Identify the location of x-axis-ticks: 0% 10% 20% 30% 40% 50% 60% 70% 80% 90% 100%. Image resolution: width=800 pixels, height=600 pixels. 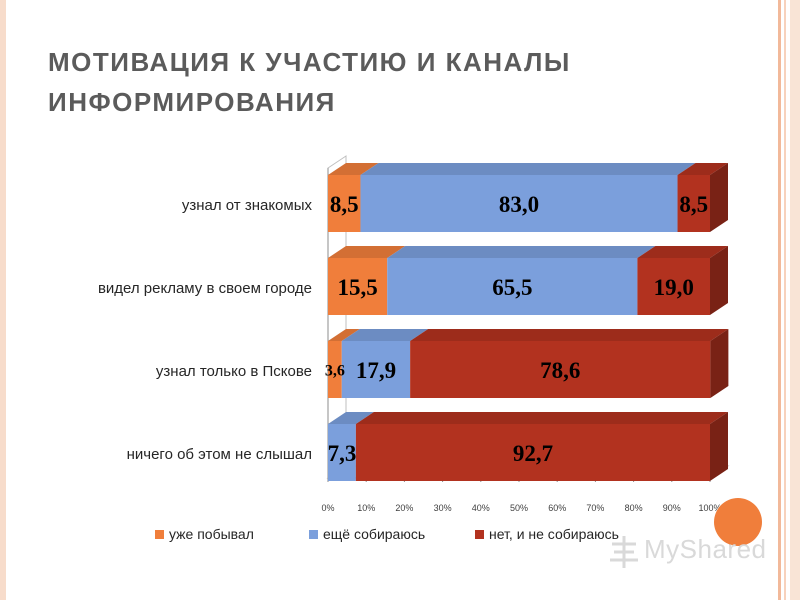
(521, 495).